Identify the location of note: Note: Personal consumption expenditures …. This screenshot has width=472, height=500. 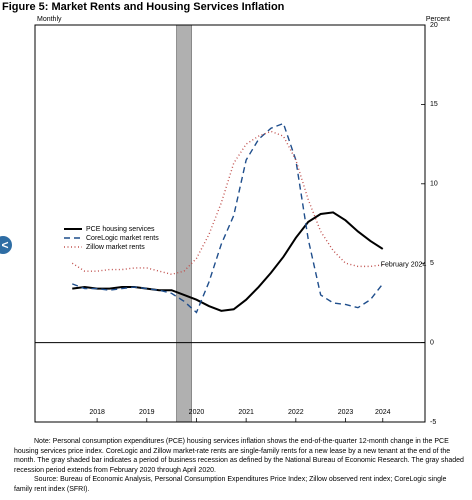
(239, 456).